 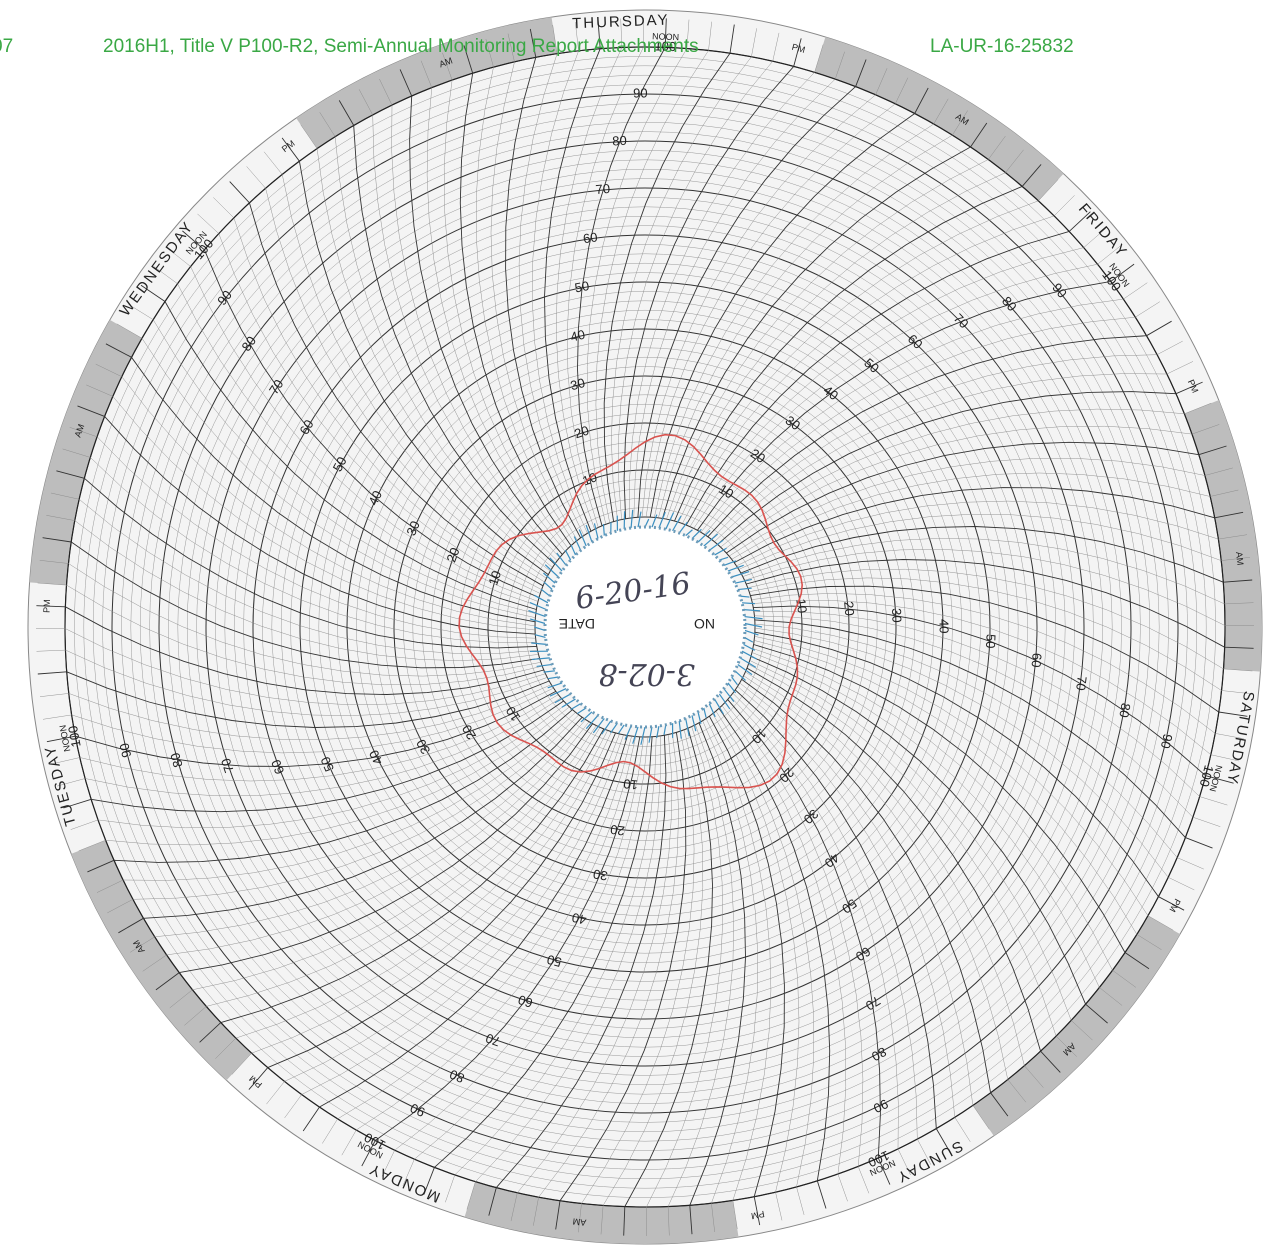 I want to click on scale-label: 40, so click(x=577, y=336).